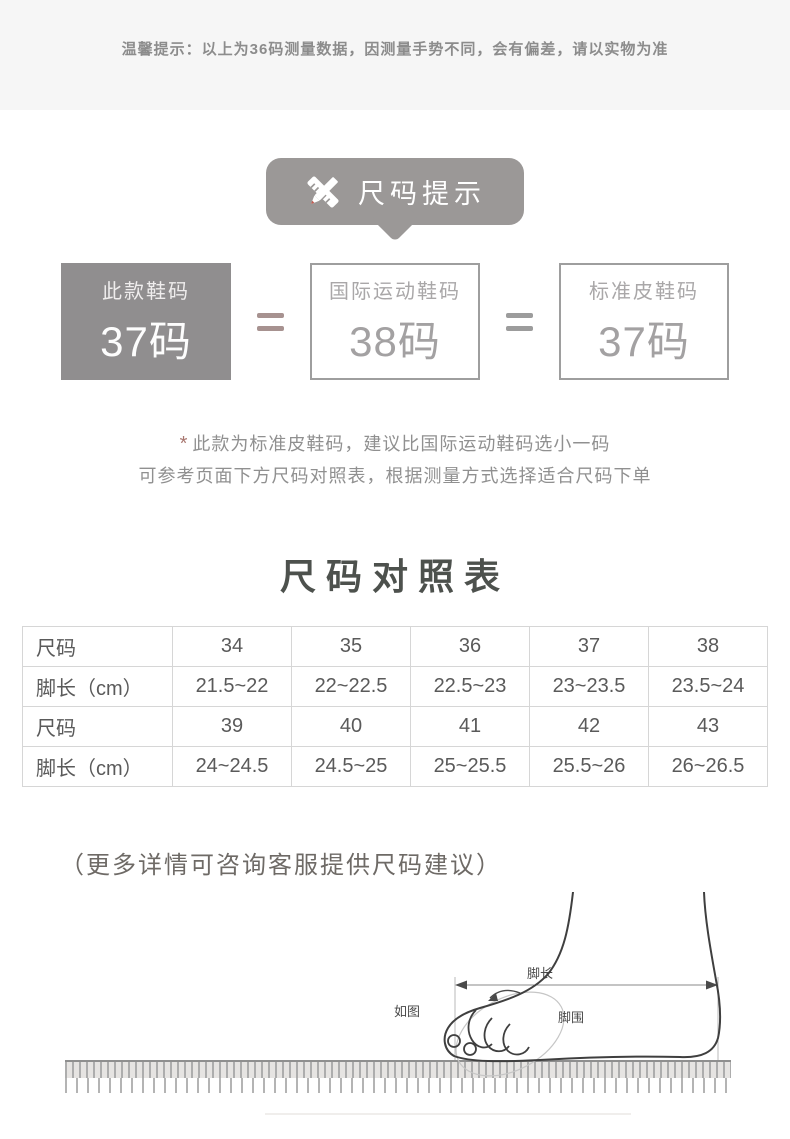  I want to click on size-value-cell: 23.5~24, so click(708, 686).